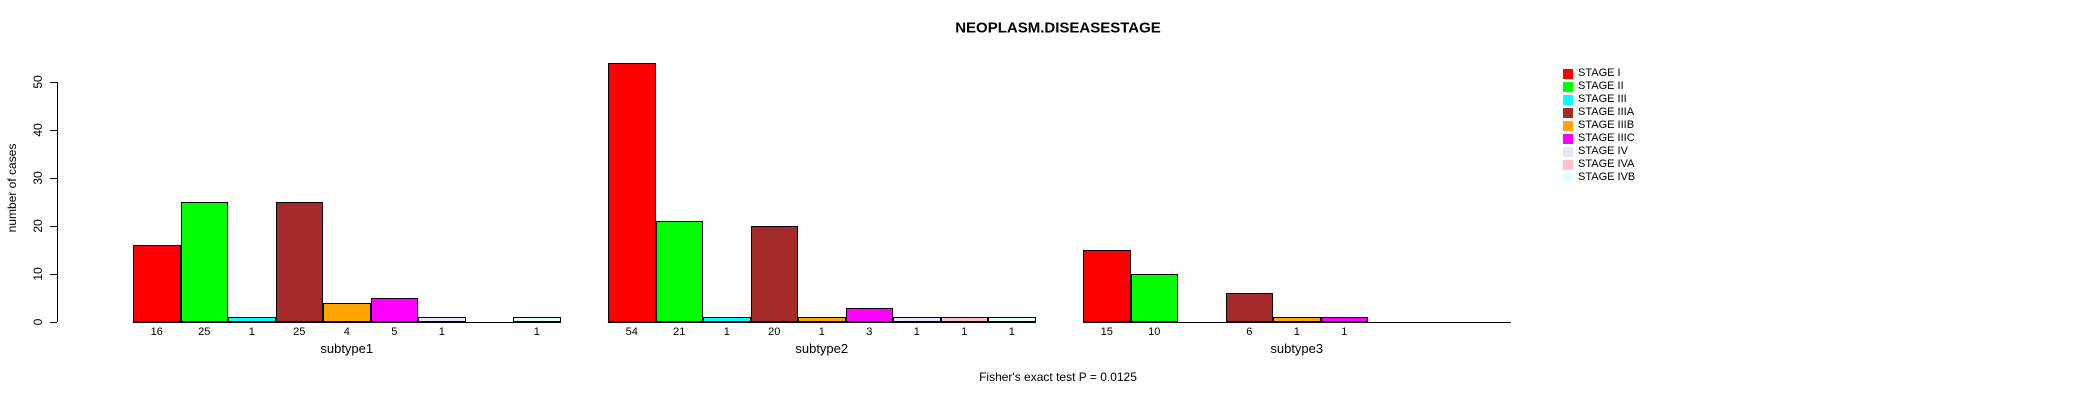 The image size is (2090, 400). Describe the element at coordinates (1249, 307) in the screenshot. I see `bar-stage-iiia-subtype3` at that location.